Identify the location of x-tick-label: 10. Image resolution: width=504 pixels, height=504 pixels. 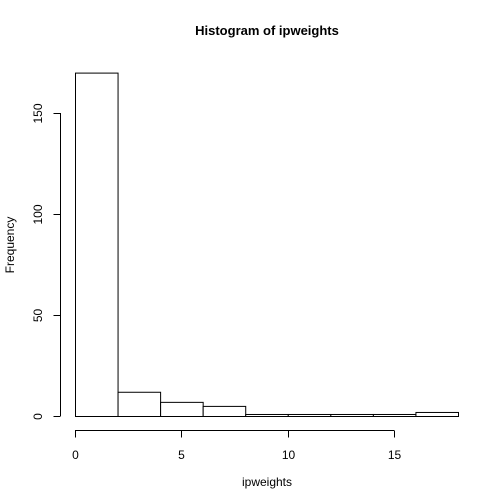
(289, 455).